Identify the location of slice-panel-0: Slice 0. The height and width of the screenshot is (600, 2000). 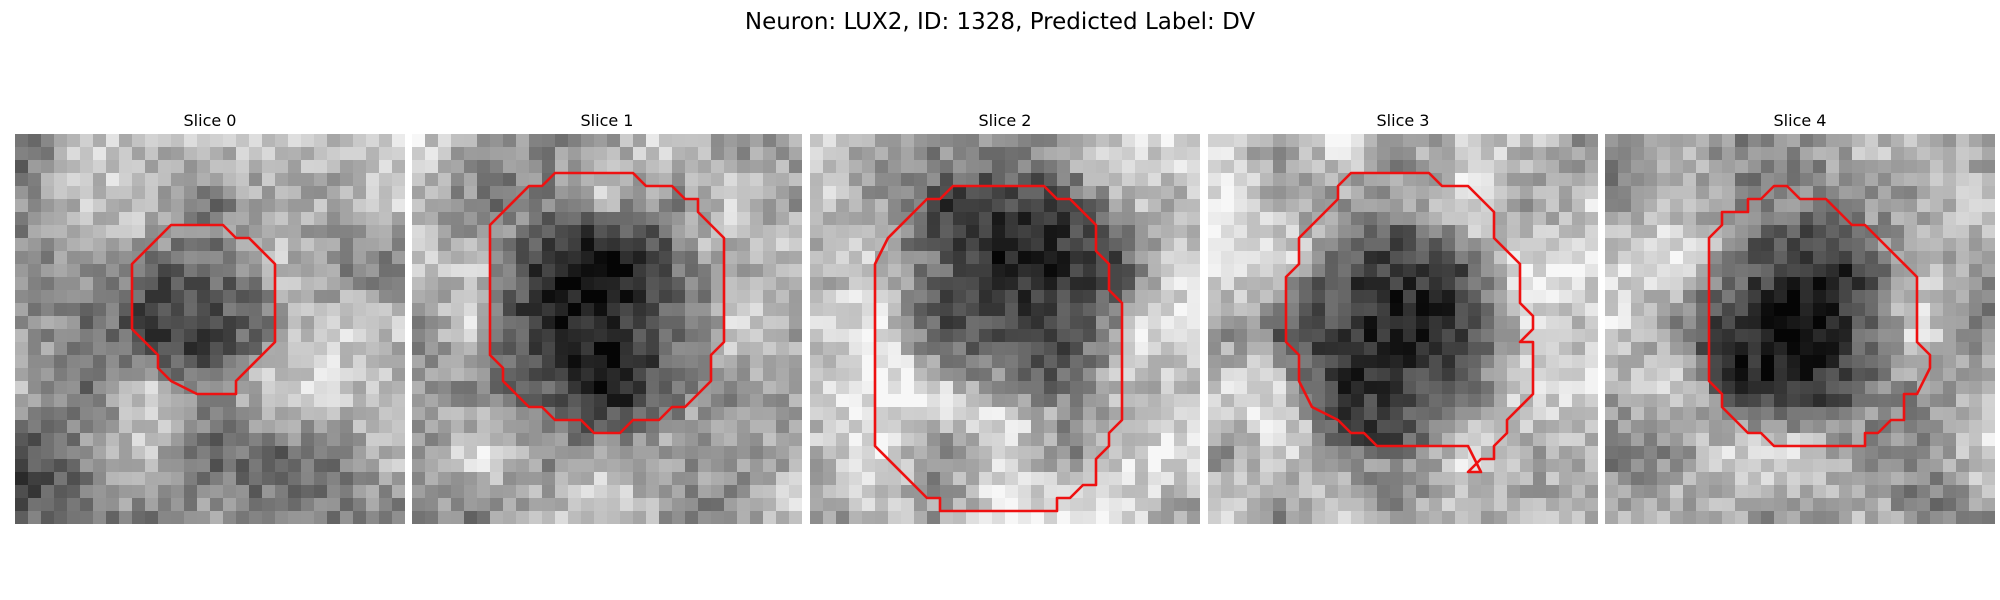
(210, 316).